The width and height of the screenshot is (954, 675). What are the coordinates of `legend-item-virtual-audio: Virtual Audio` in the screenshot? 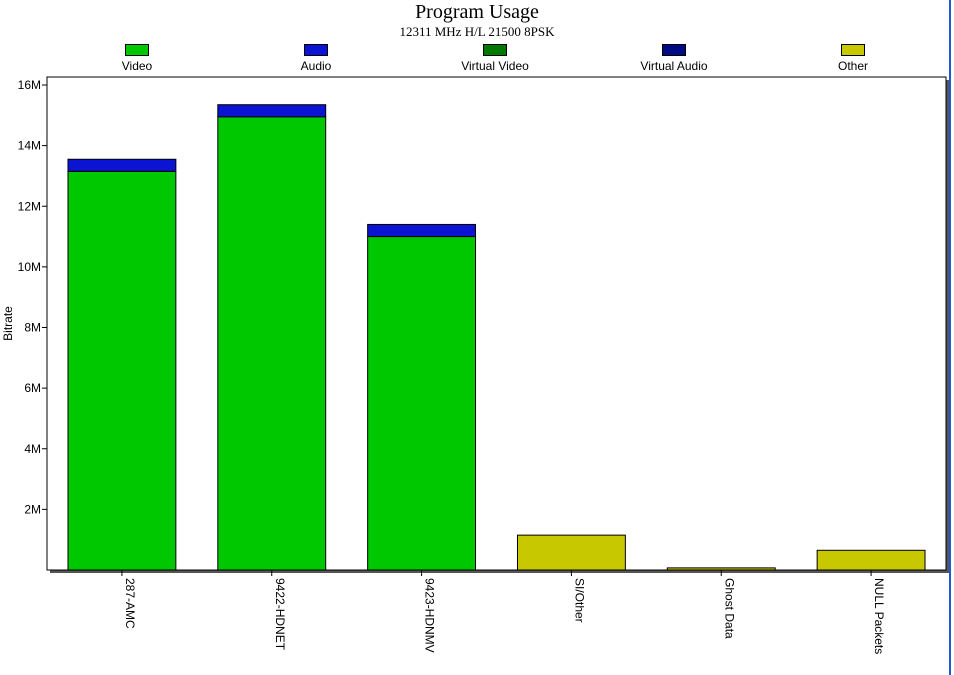 It's located at (674, 59).